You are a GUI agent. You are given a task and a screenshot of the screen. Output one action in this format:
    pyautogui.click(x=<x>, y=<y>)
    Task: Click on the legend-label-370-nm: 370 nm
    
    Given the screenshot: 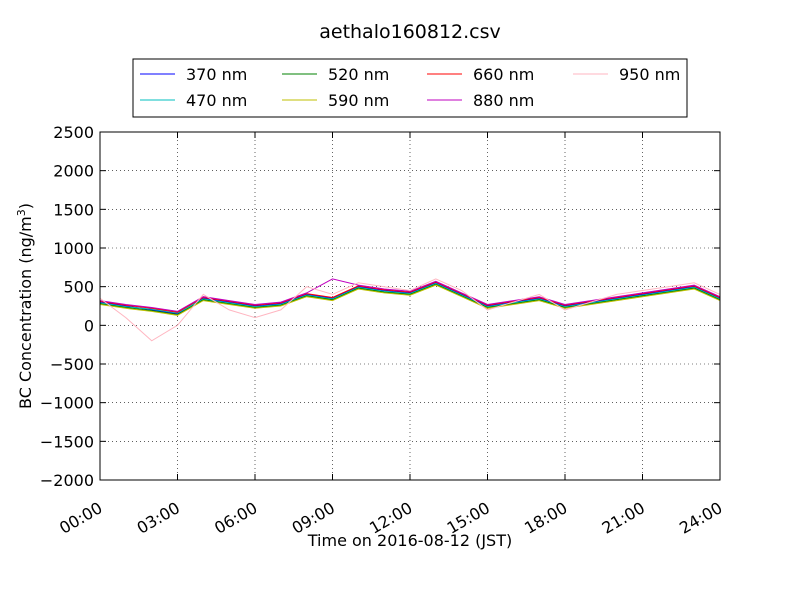 What is the action you would take?
    pyautogui.click(x=216, y=74)
    